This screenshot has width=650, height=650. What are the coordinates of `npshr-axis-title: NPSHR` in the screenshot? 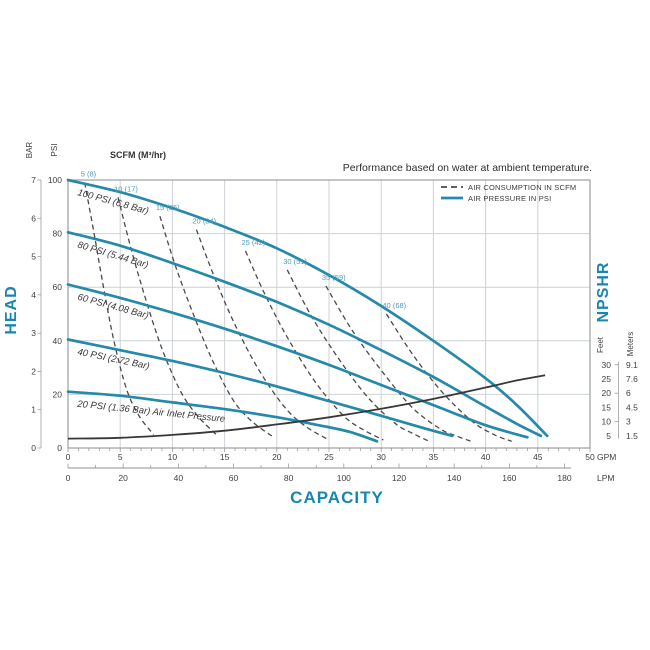 It's located at (603, 291).